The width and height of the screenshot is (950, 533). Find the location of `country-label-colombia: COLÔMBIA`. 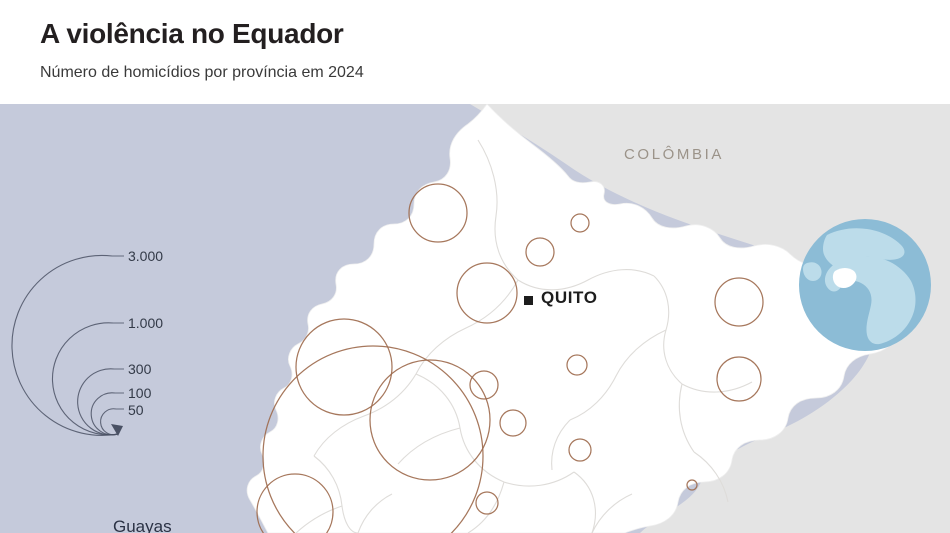

country-label-colombia: COLÔMBIA is located at coordinates (674, 154).